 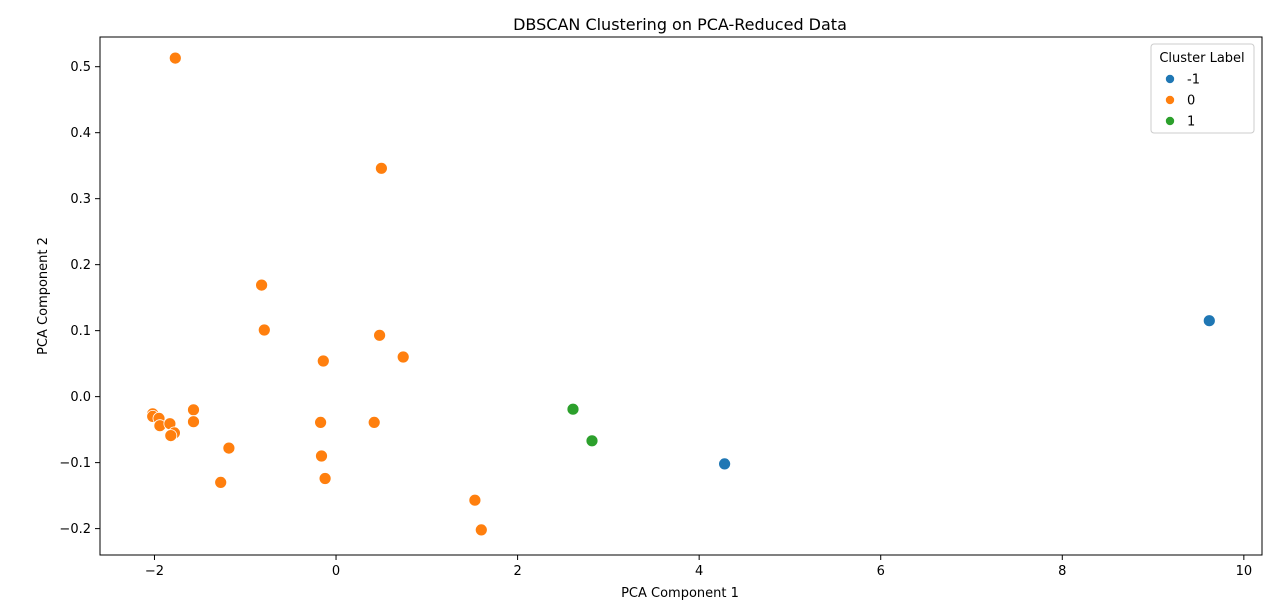 I want to click on y-axis-ticks: −0.2 −0.1 0.0 0.1 0.2 0.3 0.4 0.5, so click(x=79, y=298).